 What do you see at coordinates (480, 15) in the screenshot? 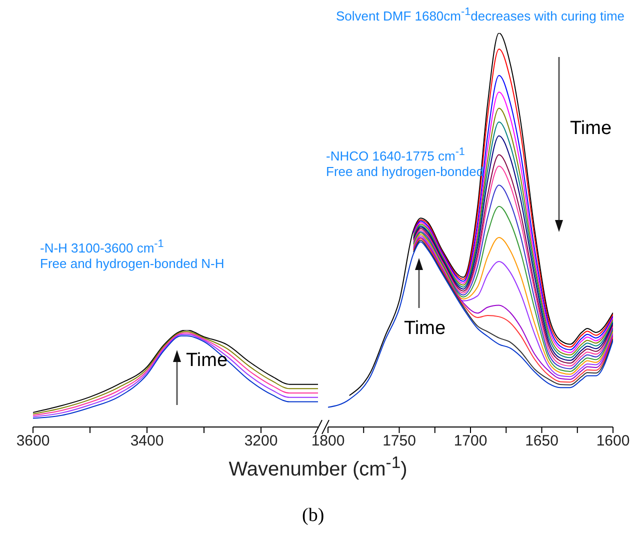
I see `text: Solvent DMF 1680cm$^{-1}$decreases with curing time` at bounding box center [480, 15].